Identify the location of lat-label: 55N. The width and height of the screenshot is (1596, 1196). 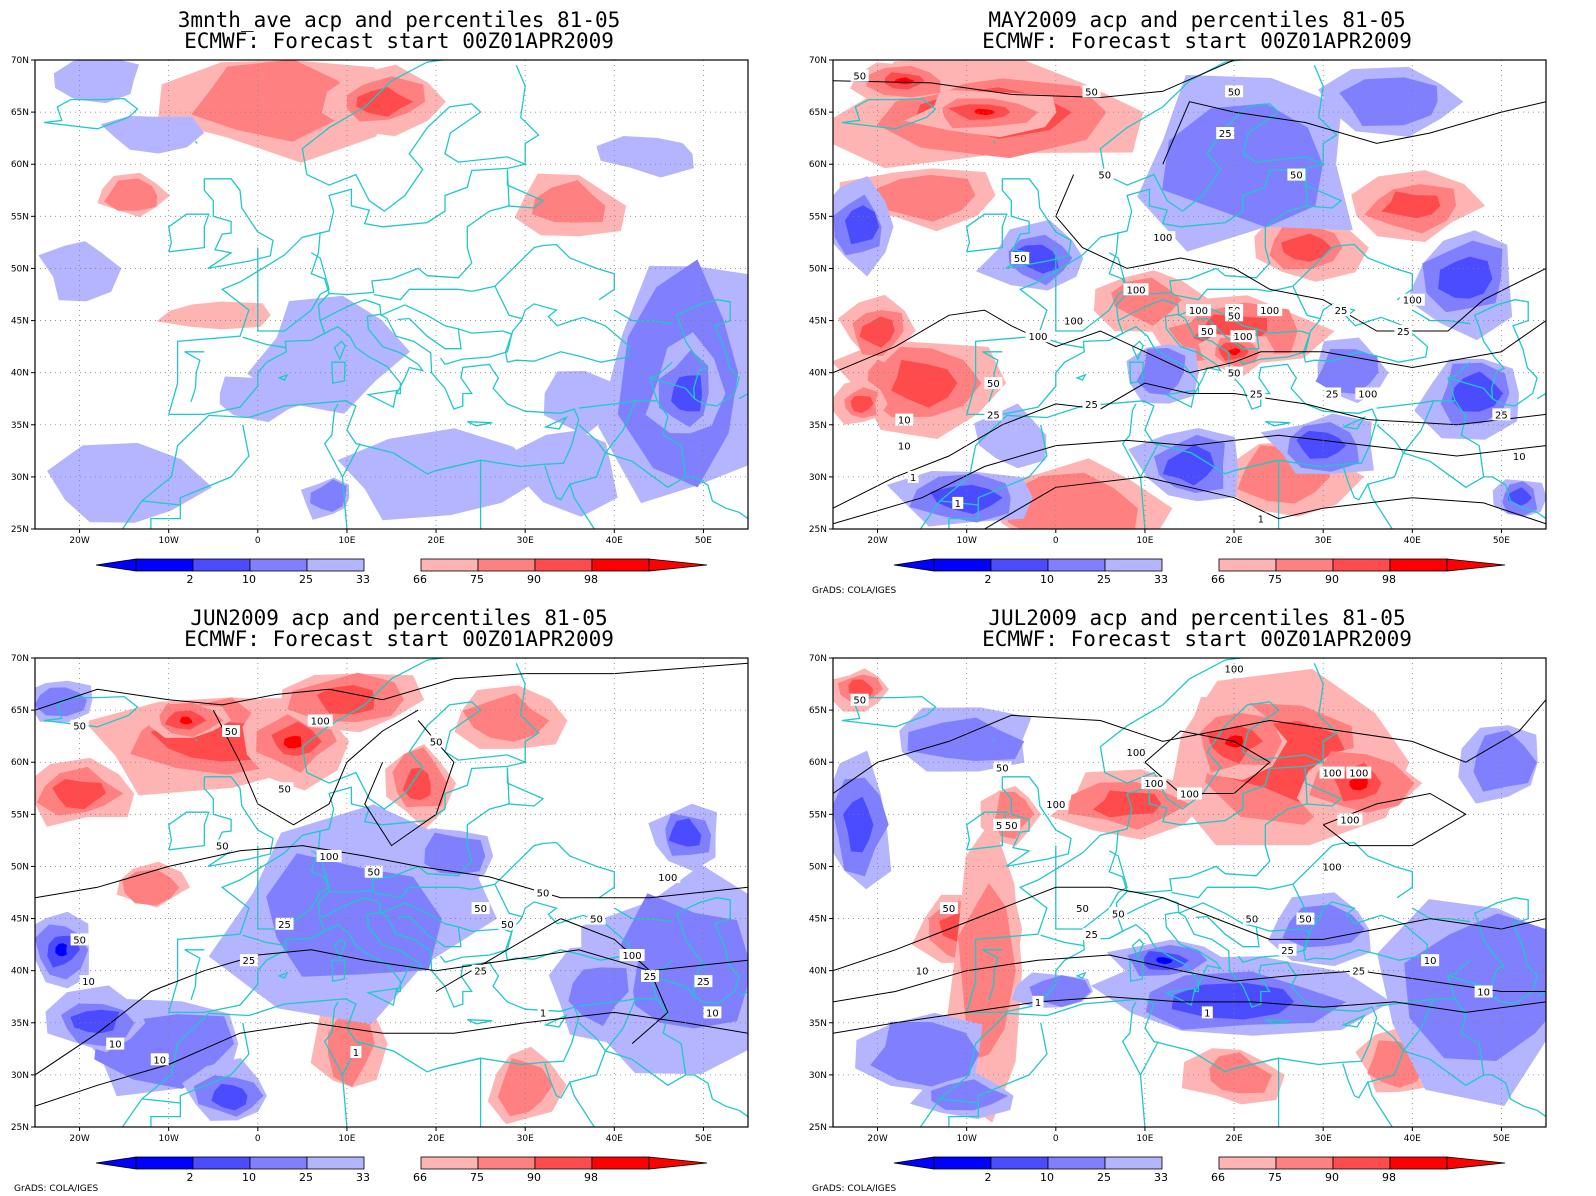
(818, 815).